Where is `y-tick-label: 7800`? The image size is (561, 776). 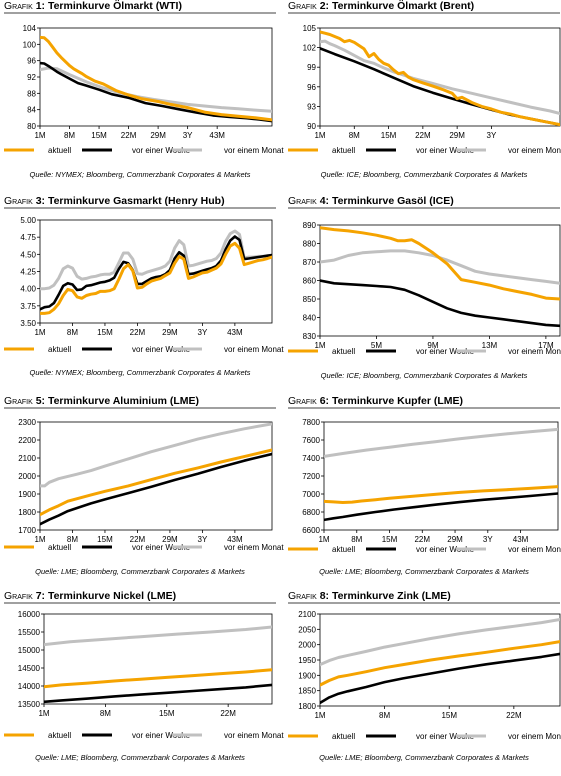 y-tick-label: 7800 is located at coordinates (311, 422).